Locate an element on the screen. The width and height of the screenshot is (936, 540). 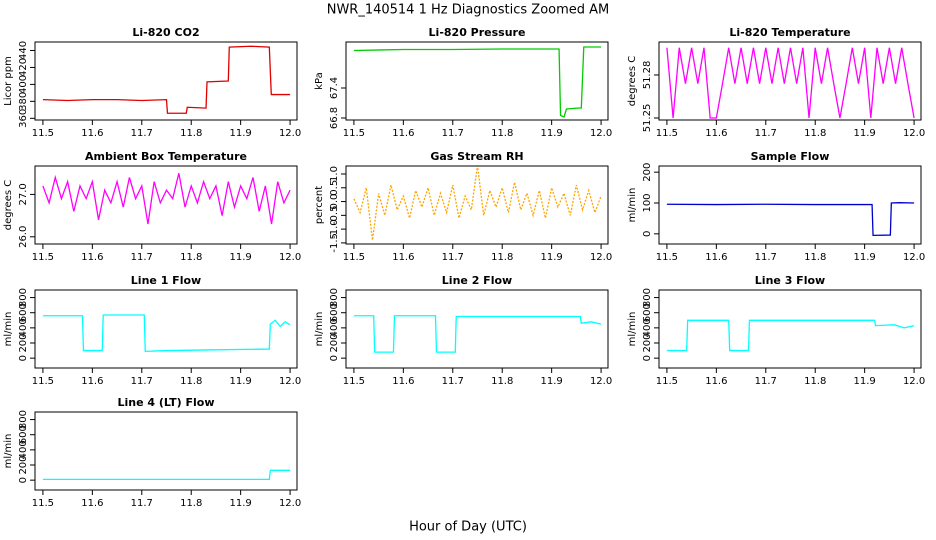
figure-title: NWR_140514 1 Hz Diagnostics Zoomed AM is located at coordinates (468, 10).